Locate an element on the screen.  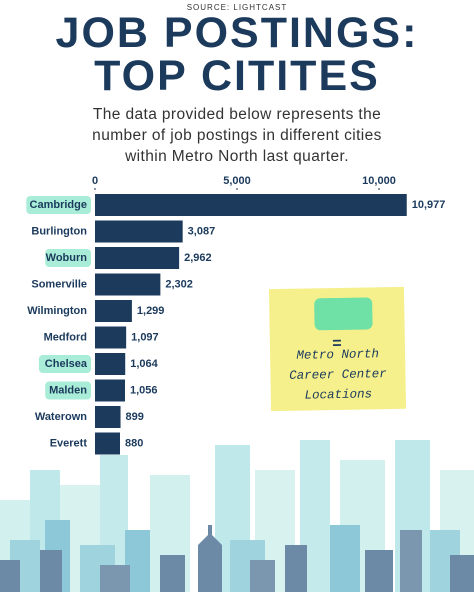
value-label: 899 is located at coordinates (135, 417).